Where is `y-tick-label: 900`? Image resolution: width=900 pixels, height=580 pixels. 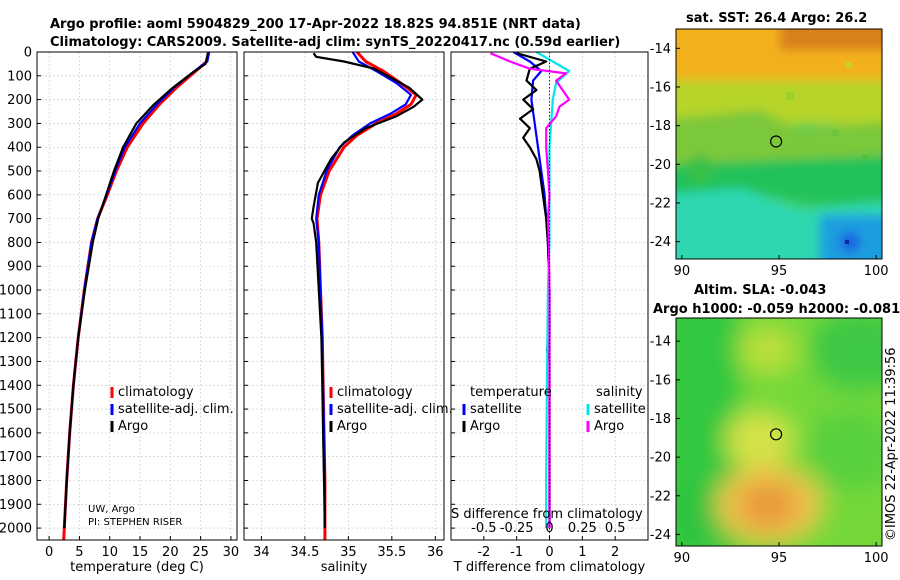
y-tick-label: 900 is located at coordinates (19, 267).